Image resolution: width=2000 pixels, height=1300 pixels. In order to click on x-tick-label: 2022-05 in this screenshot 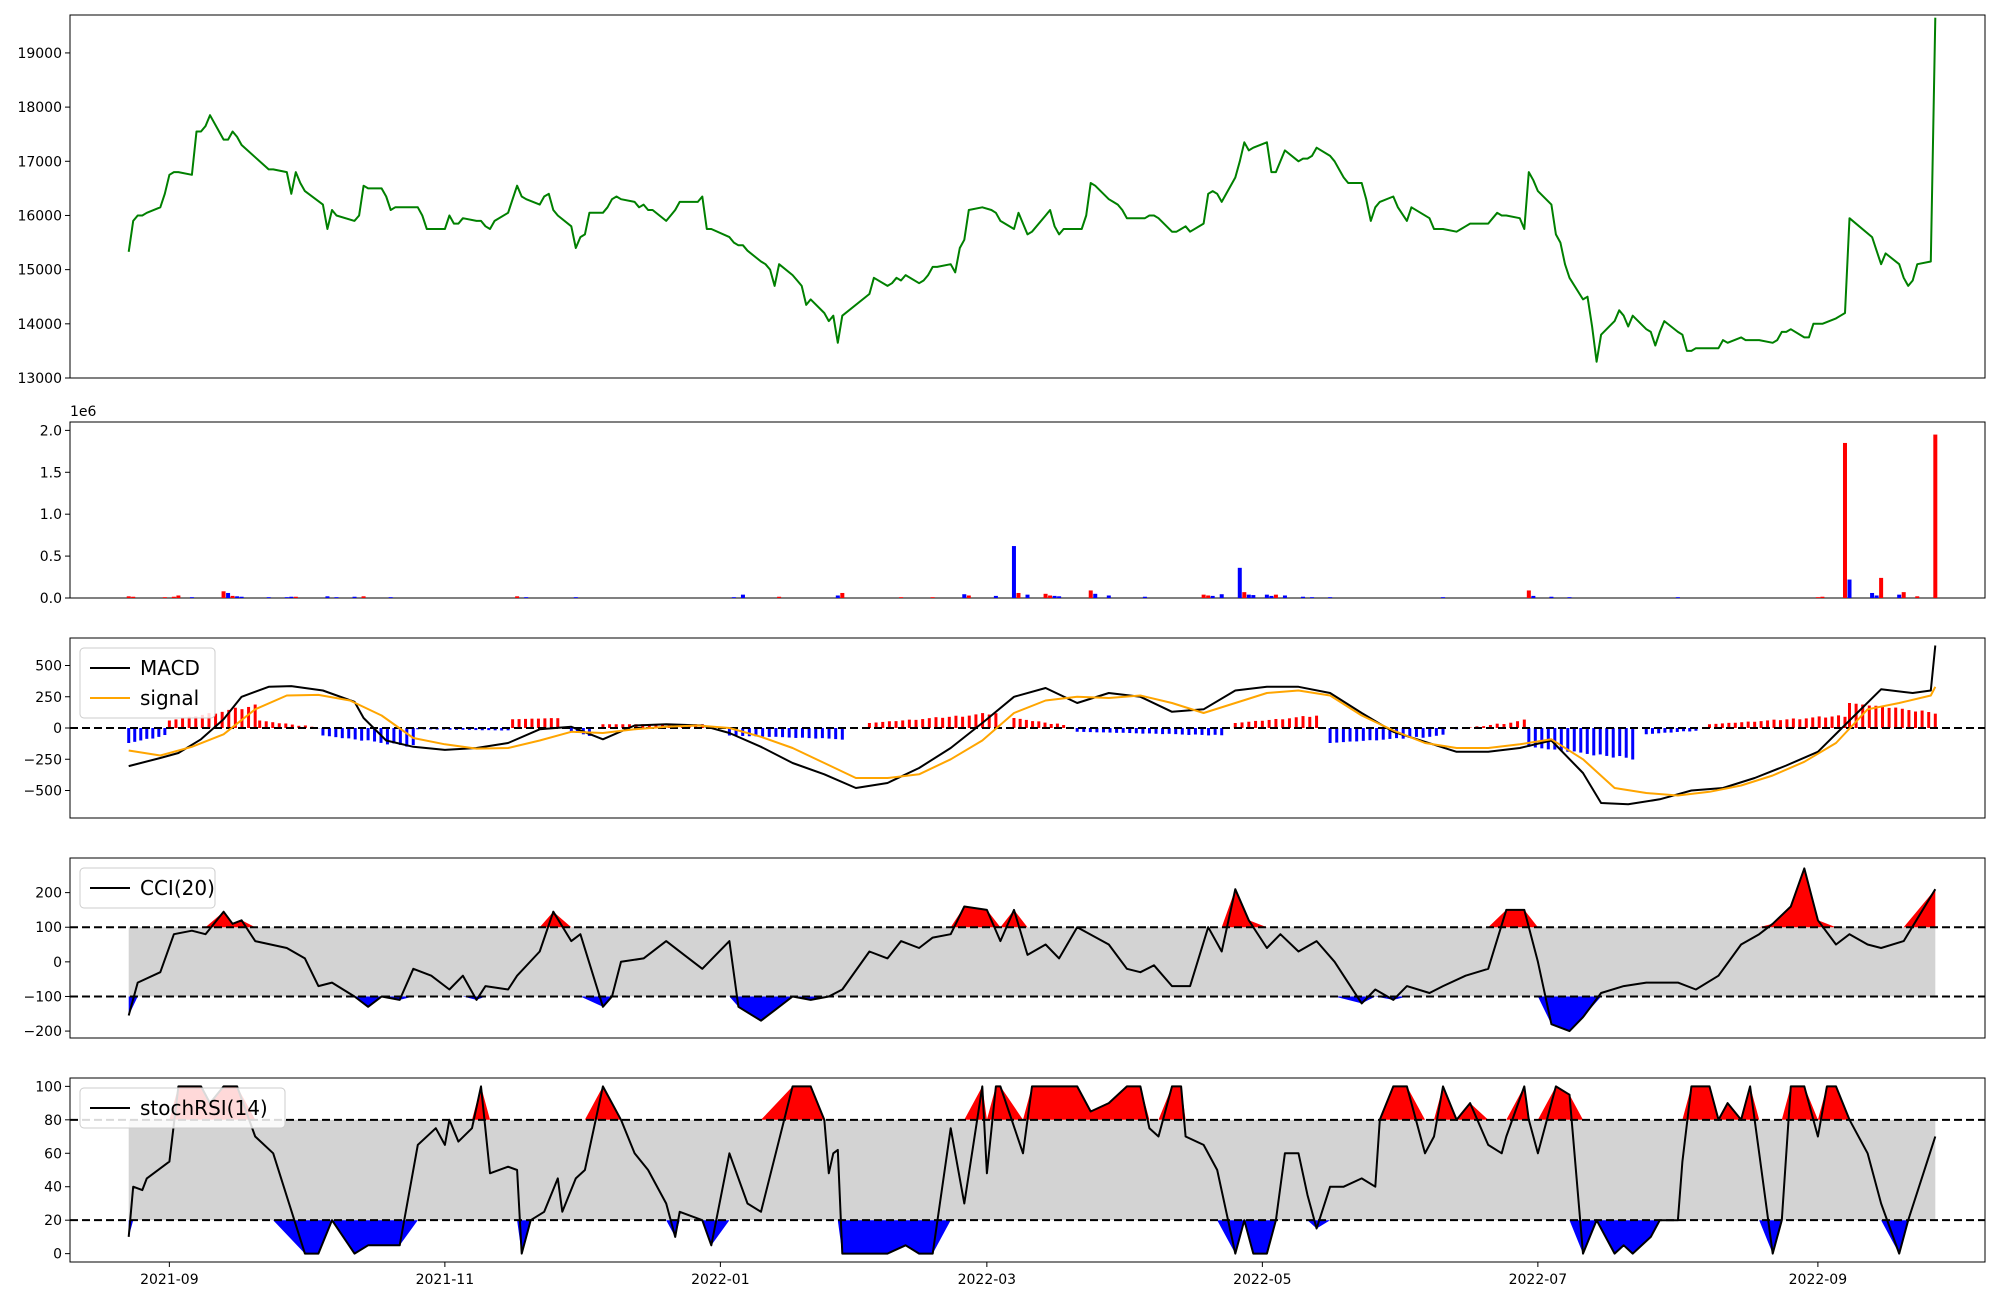, I will do `click(1262, 1280)`.